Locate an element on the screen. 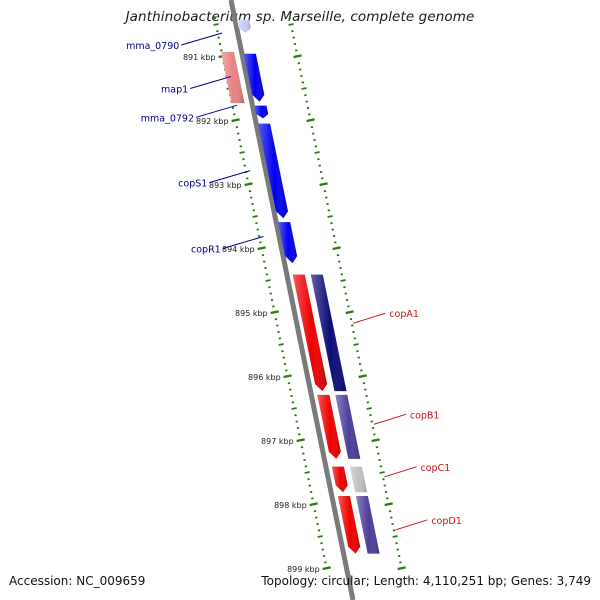 This screenshot has width=600, height=600. gene-label-copD1: copD1 is located at coordinates (428, 523).